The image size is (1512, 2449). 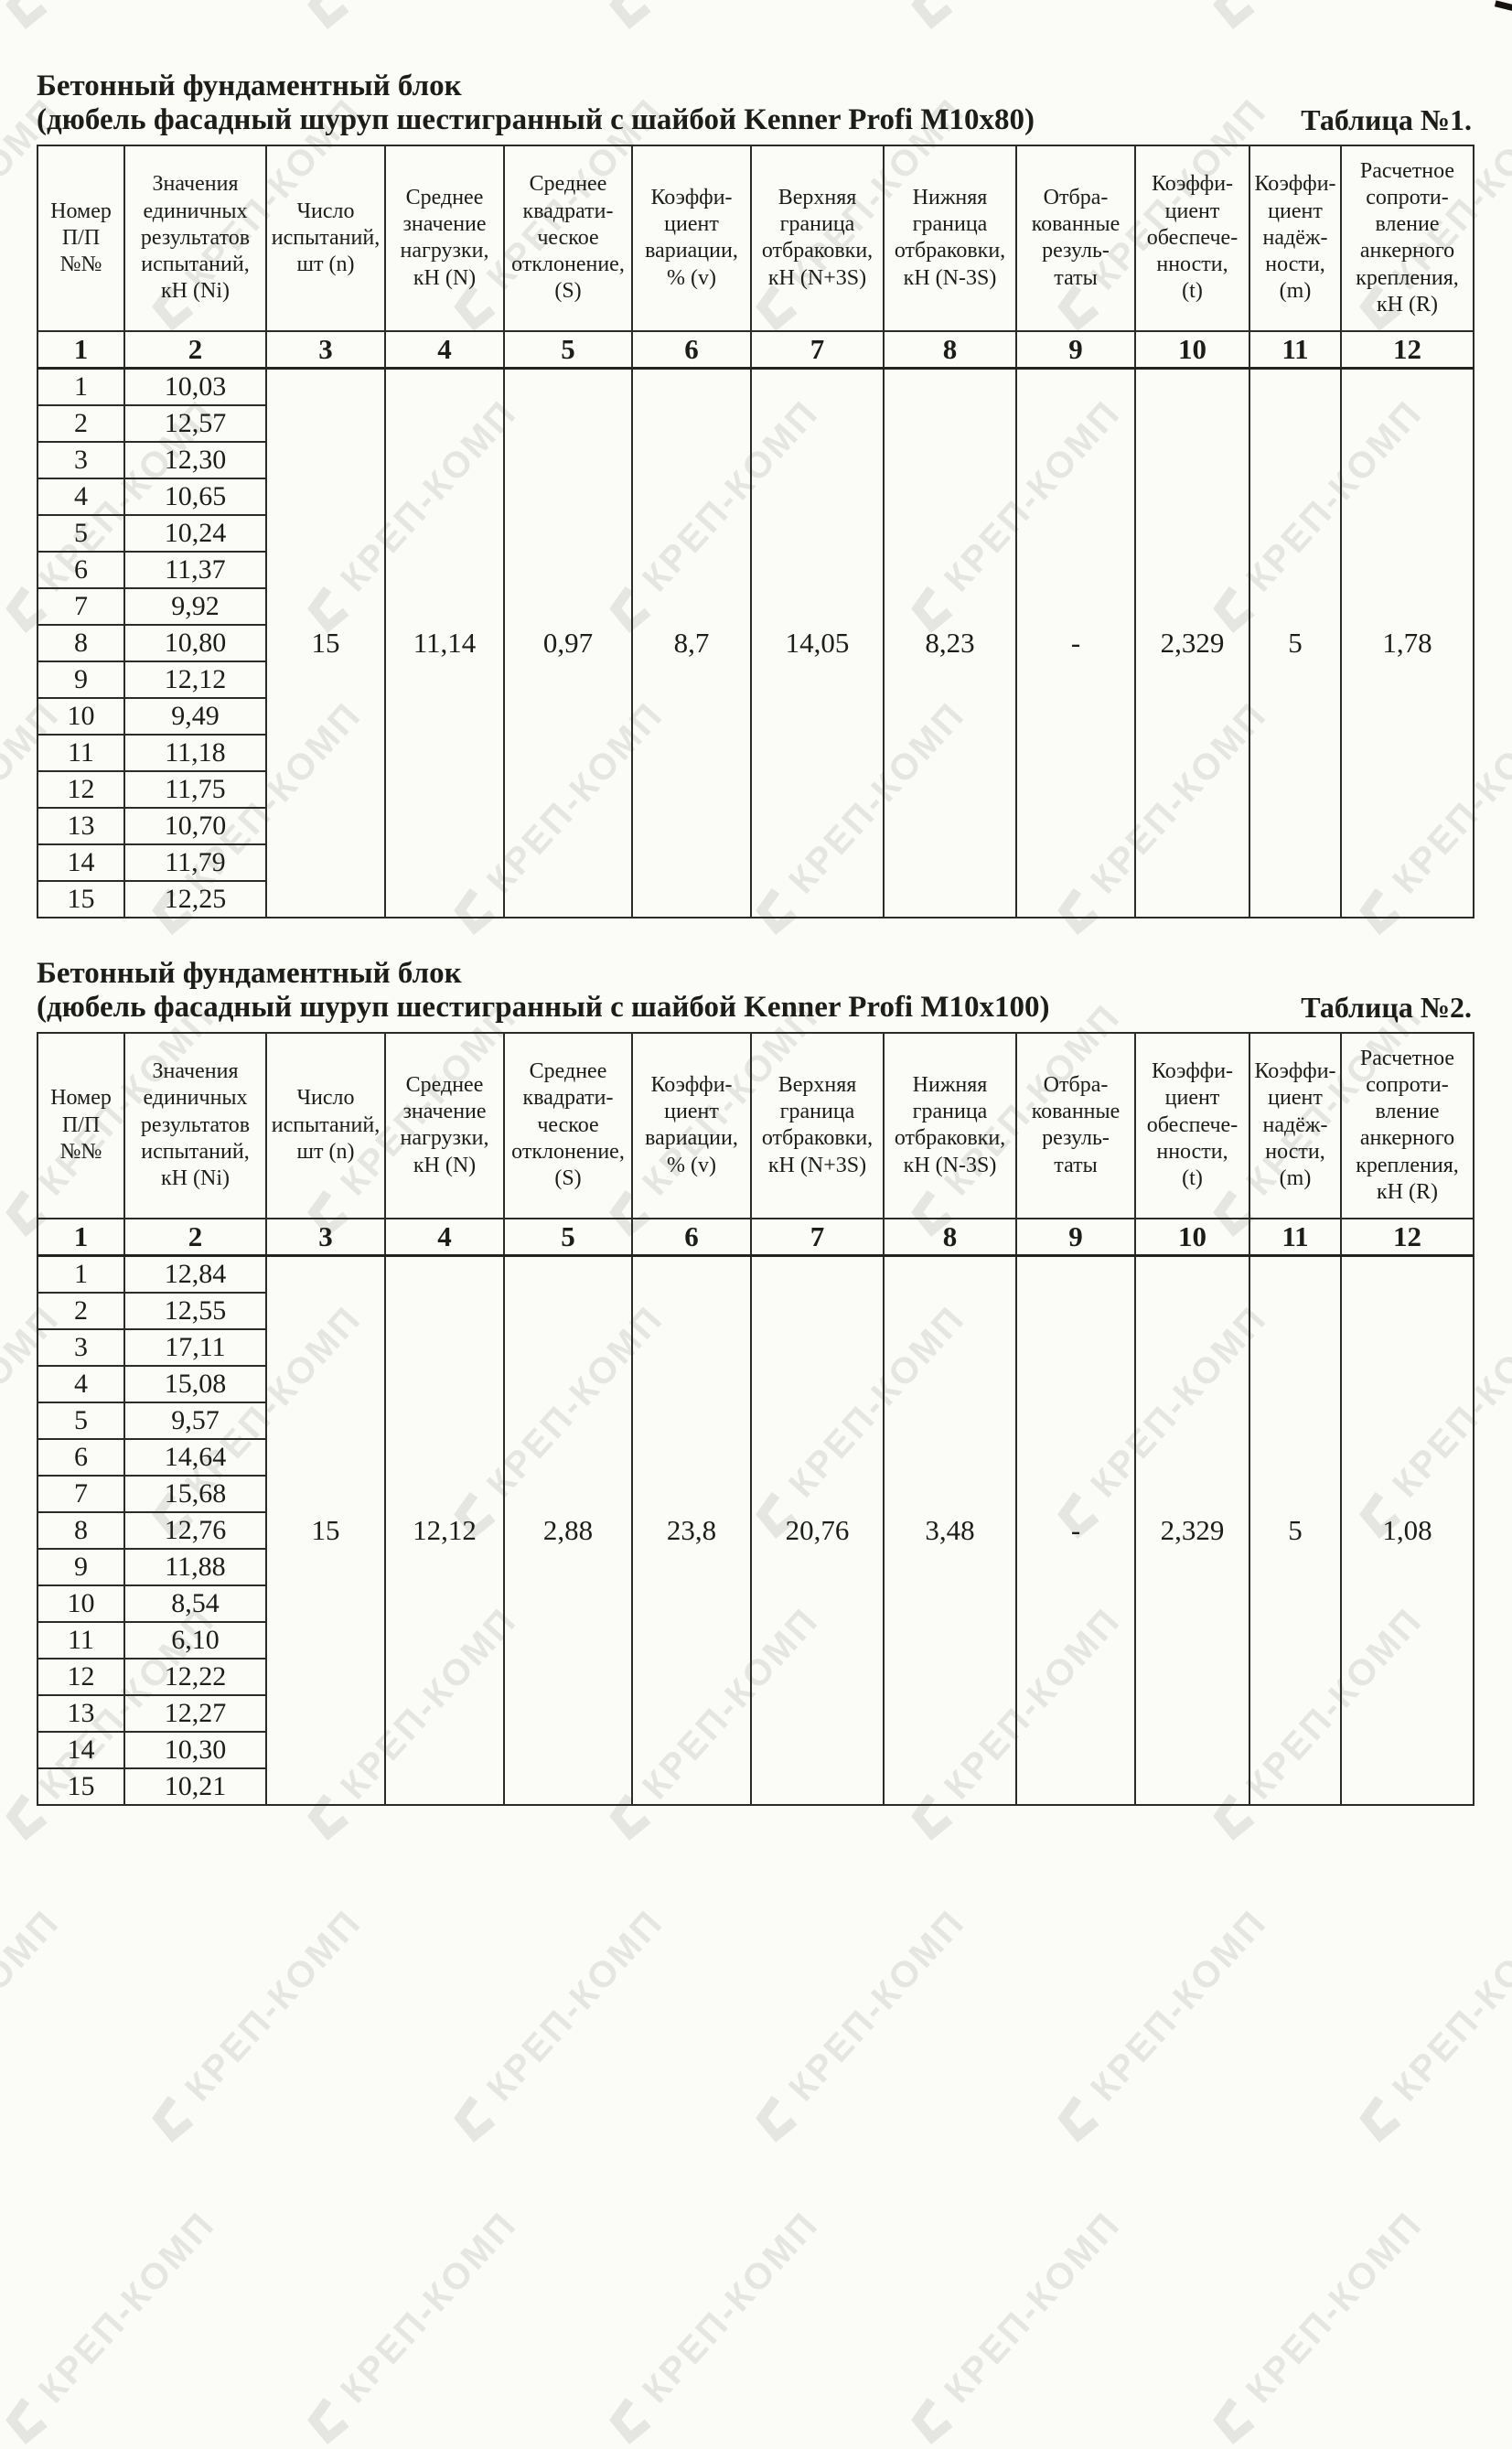 I want to click on row-number-cell: 10, so click(x=81, y=716).